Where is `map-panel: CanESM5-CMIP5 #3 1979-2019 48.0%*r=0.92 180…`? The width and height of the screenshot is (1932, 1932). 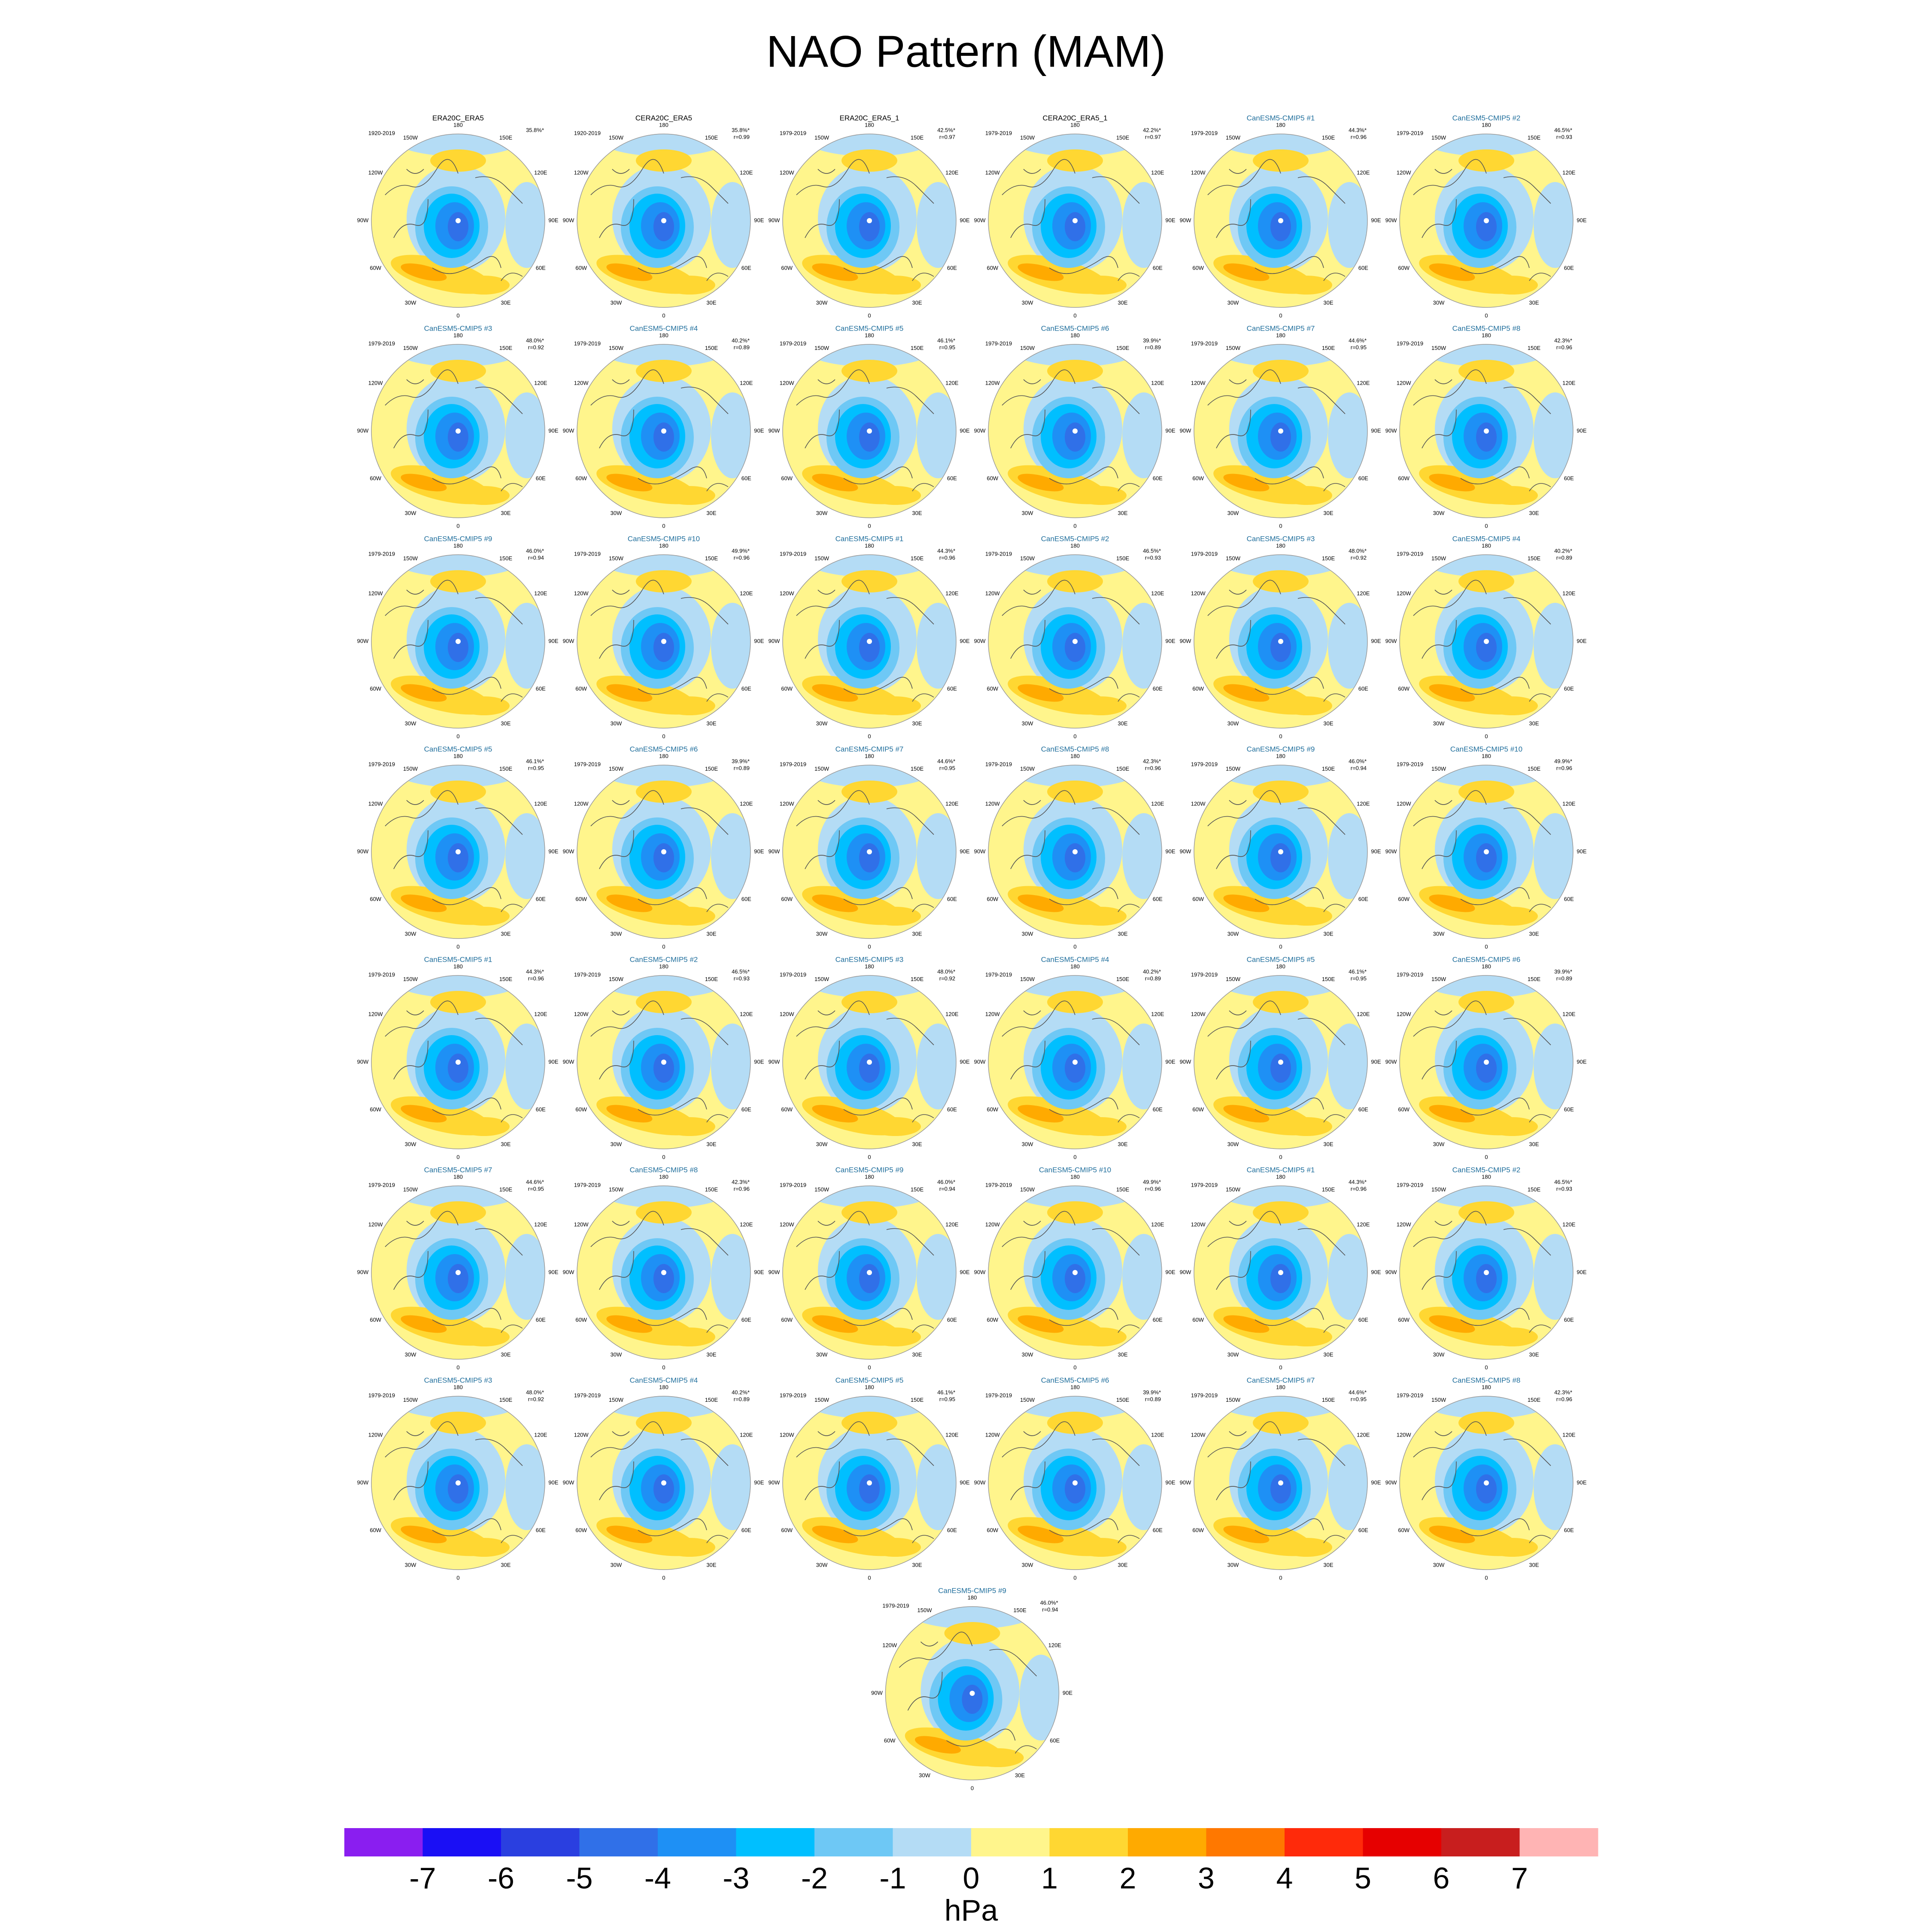
map-panel: CanESM5-CMIP5 #3 1979-2019 48.0%*r=0.92 180… is located at coordinates (870, 1057).